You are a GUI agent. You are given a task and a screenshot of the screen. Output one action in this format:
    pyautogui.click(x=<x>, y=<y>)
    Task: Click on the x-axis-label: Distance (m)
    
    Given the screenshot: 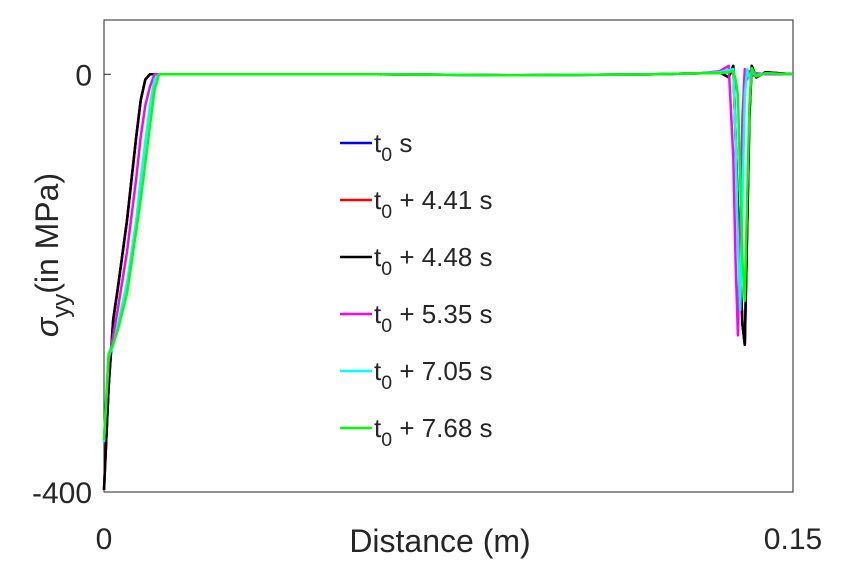 What is the action you would take?
    pyautogui.click(x=439, y=541)
    